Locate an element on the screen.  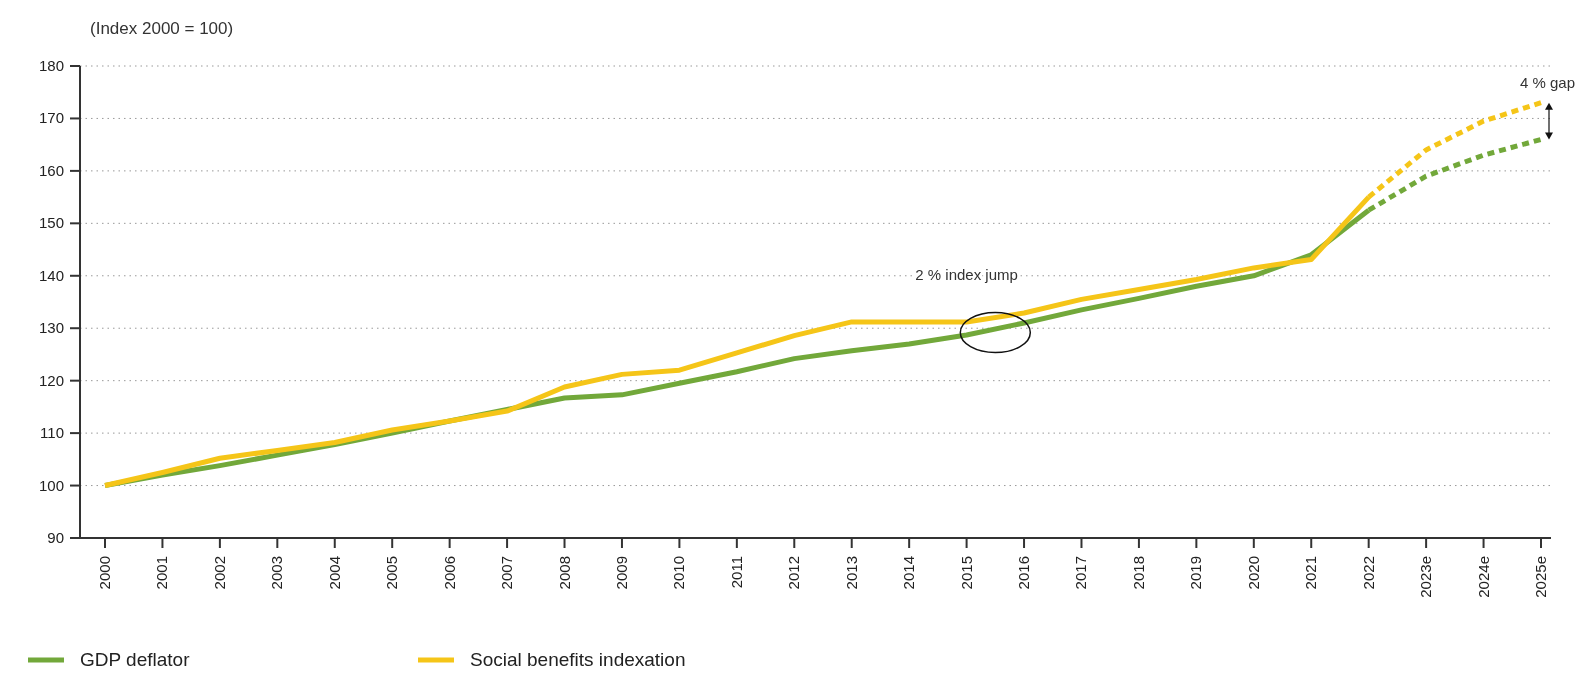
y-tick-label: 180 is located at coordinates (51, 65).